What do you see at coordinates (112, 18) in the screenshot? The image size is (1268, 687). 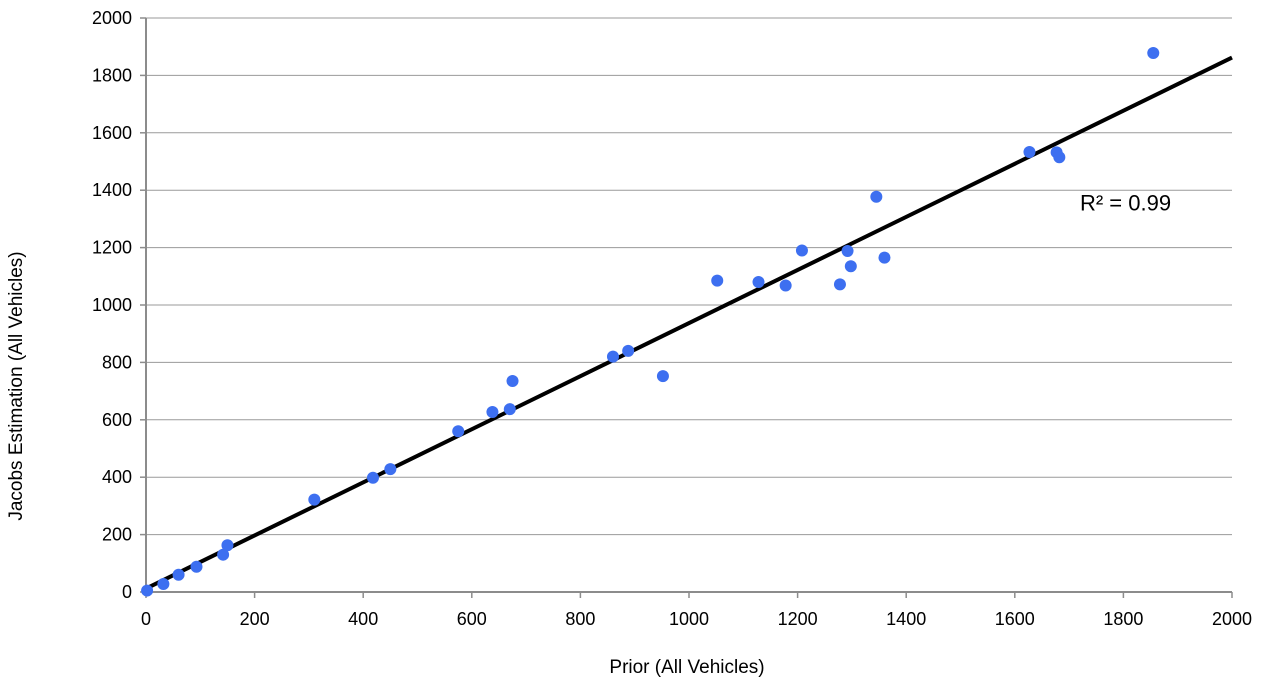 I see `y-tick-label: 2000` at bounding box center [112, 18].